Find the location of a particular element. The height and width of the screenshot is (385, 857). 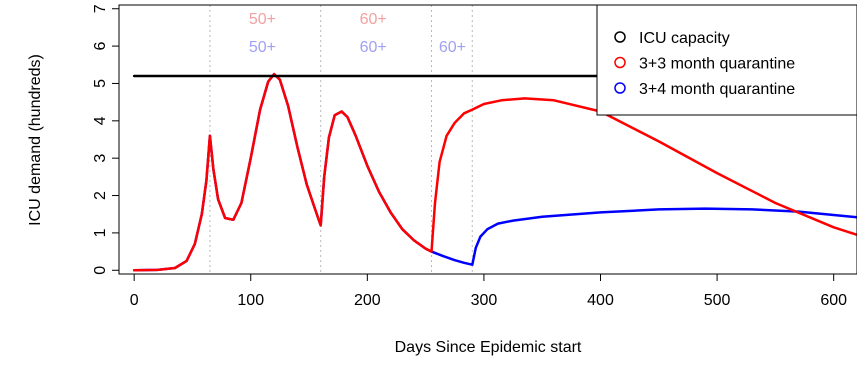

phase-label-4: 60+ is located at coordinates (452, 47).